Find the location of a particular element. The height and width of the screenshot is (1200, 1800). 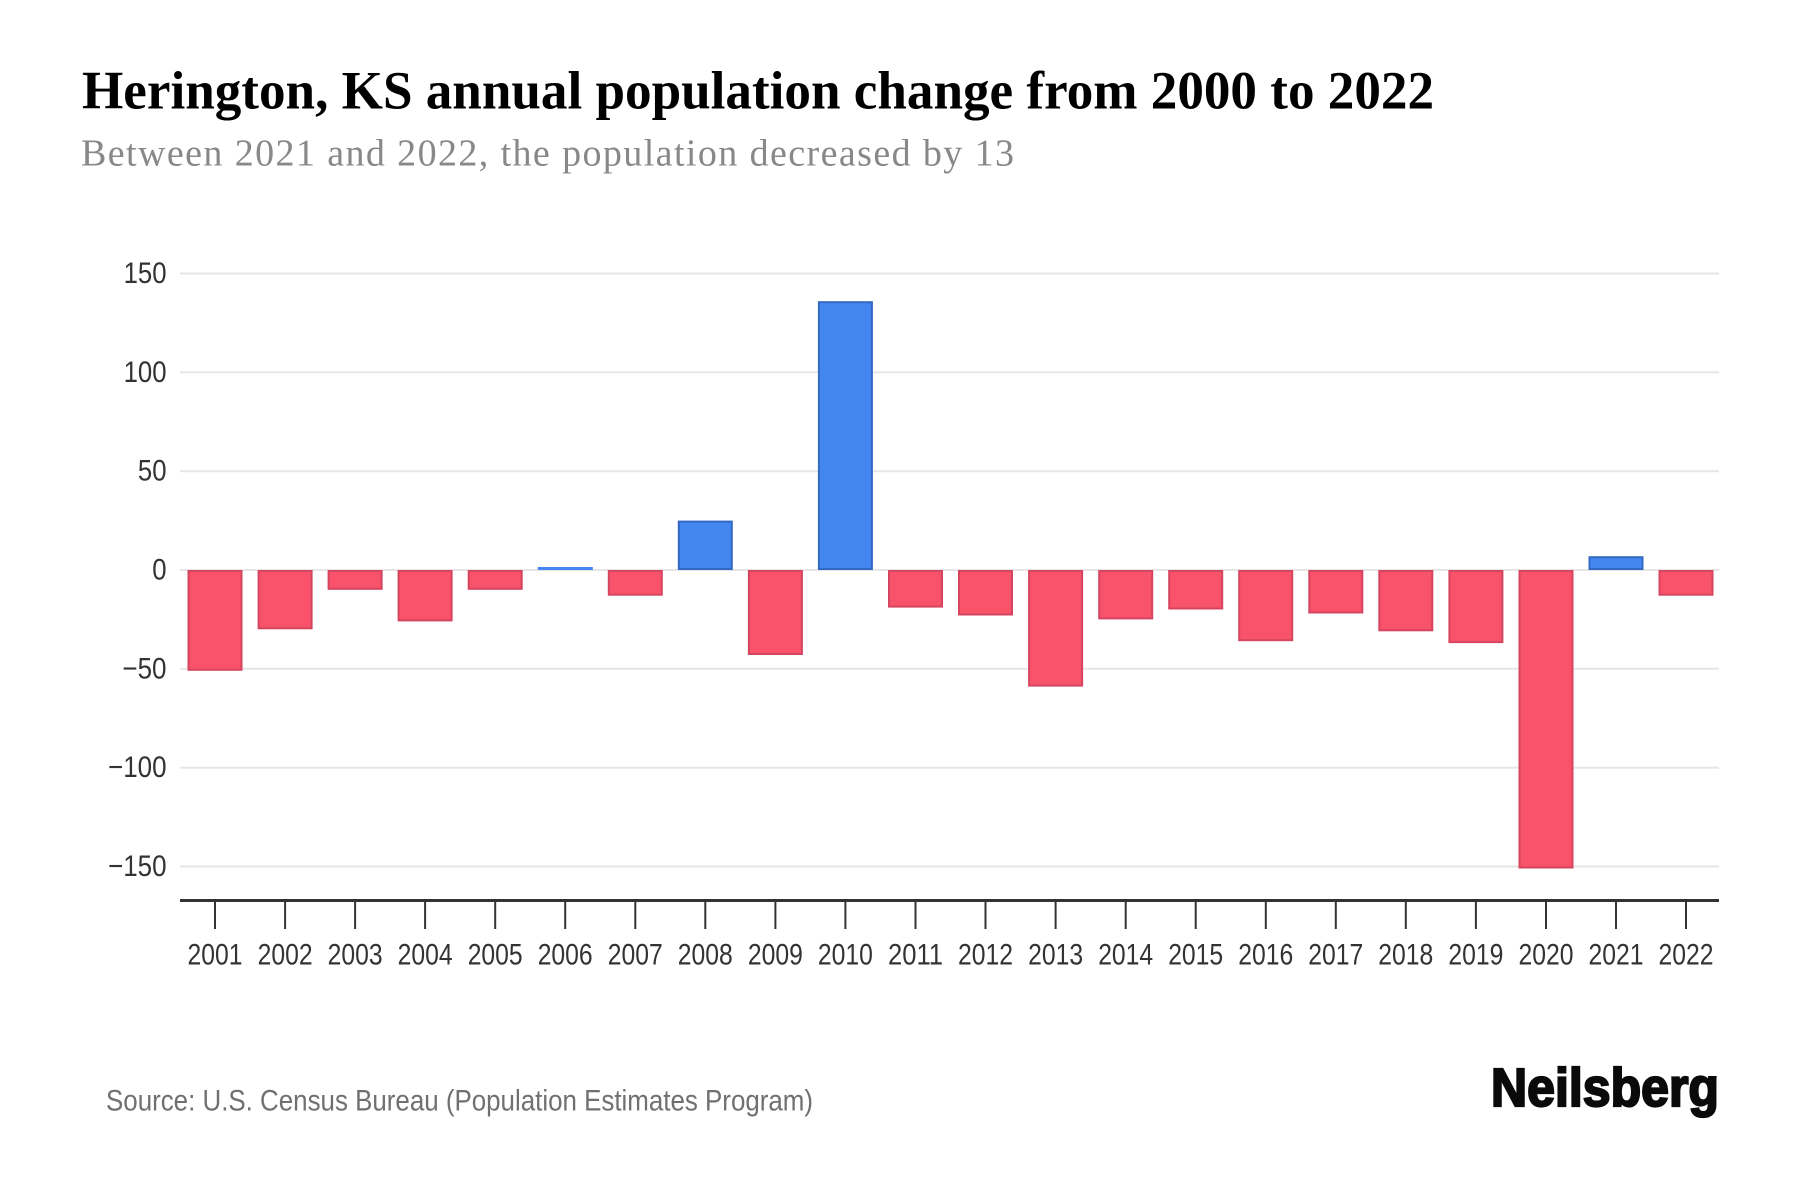

svg-text: −50 is located at coordinates (144, 668).